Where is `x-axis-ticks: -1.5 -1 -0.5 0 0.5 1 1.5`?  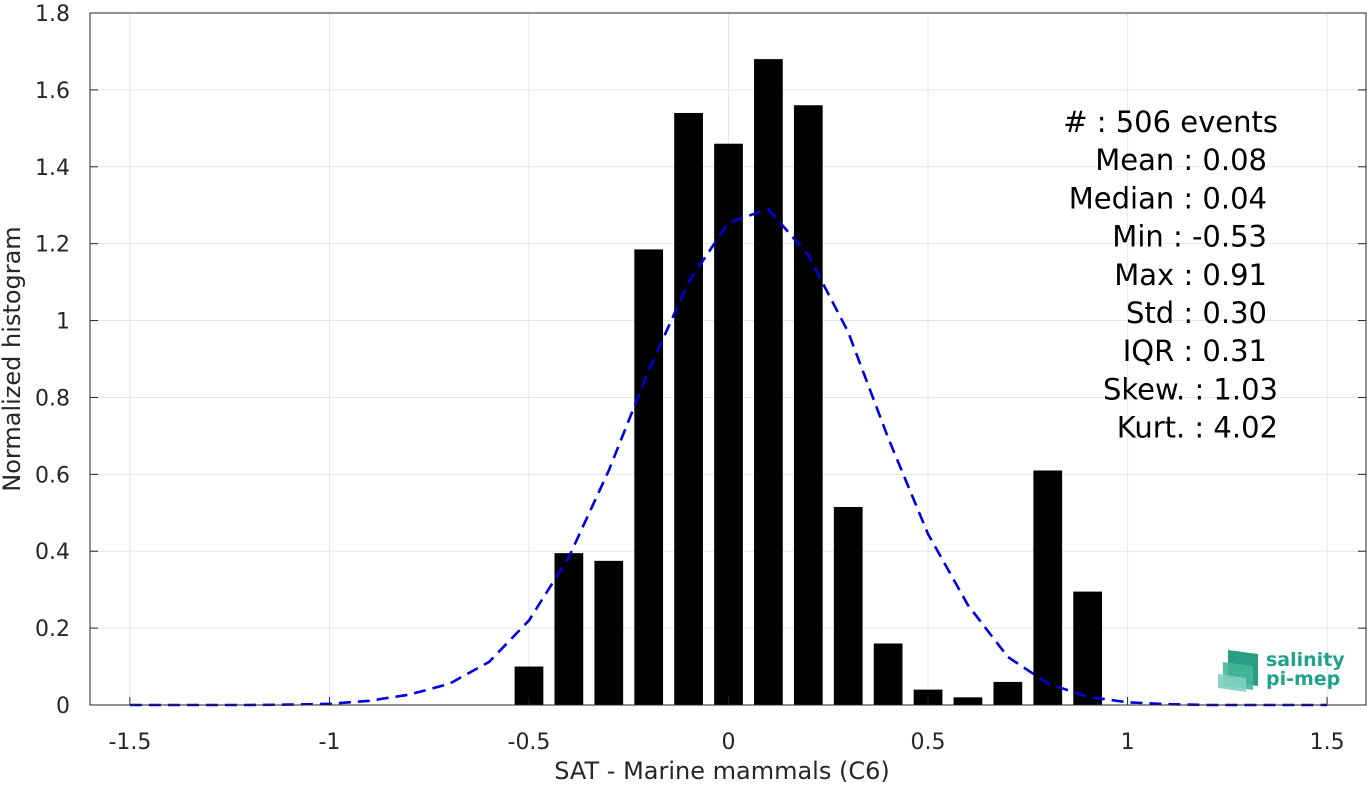
x-axis-ticks: -1.5 -1 -0.5 0 0.5 1 1.5 is located at coordinates (726, 726).